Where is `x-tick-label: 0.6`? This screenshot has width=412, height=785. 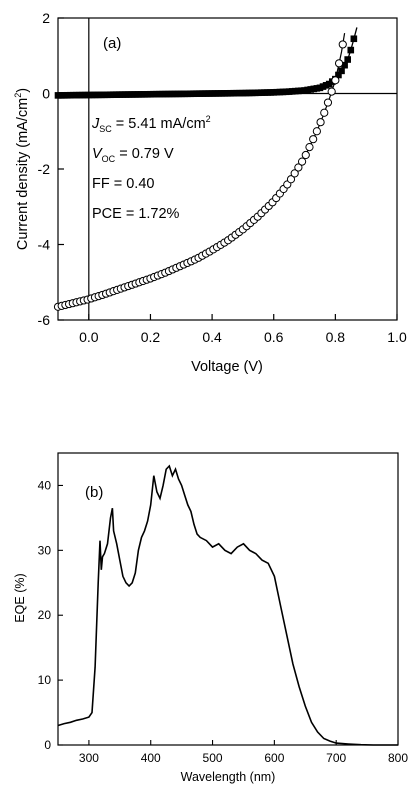 x-tick-label: 0.6 is located at coordinates (274, 337).